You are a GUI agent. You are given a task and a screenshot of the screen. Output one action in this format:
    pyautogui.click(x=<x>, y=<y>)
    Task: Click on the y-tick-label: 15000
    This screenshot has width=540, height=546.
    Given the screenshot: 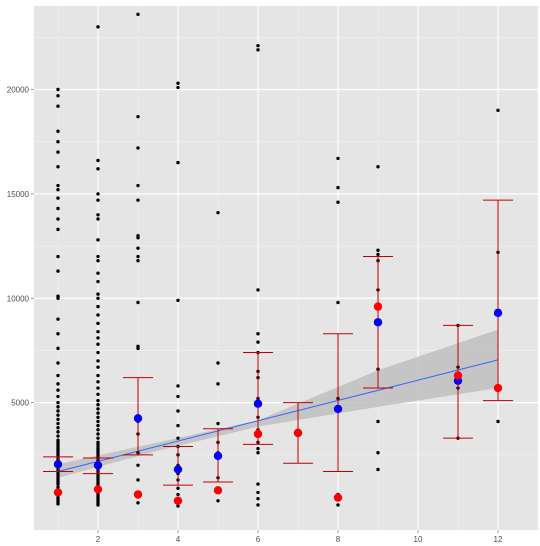 What is the action you would take?
    pyautogui.click(x=18, y=194)
    